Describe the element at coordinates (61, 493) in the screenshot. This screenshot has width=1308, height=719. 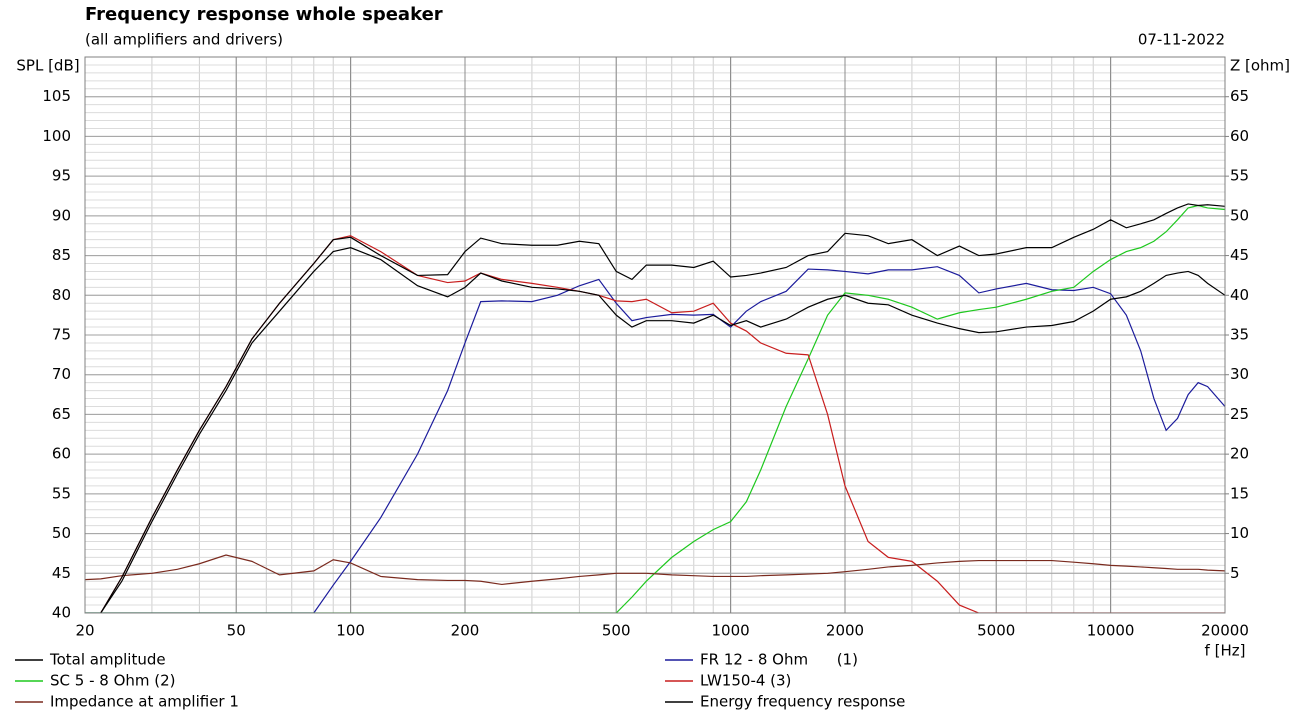
I see `y-tick-label: 55` at that location.